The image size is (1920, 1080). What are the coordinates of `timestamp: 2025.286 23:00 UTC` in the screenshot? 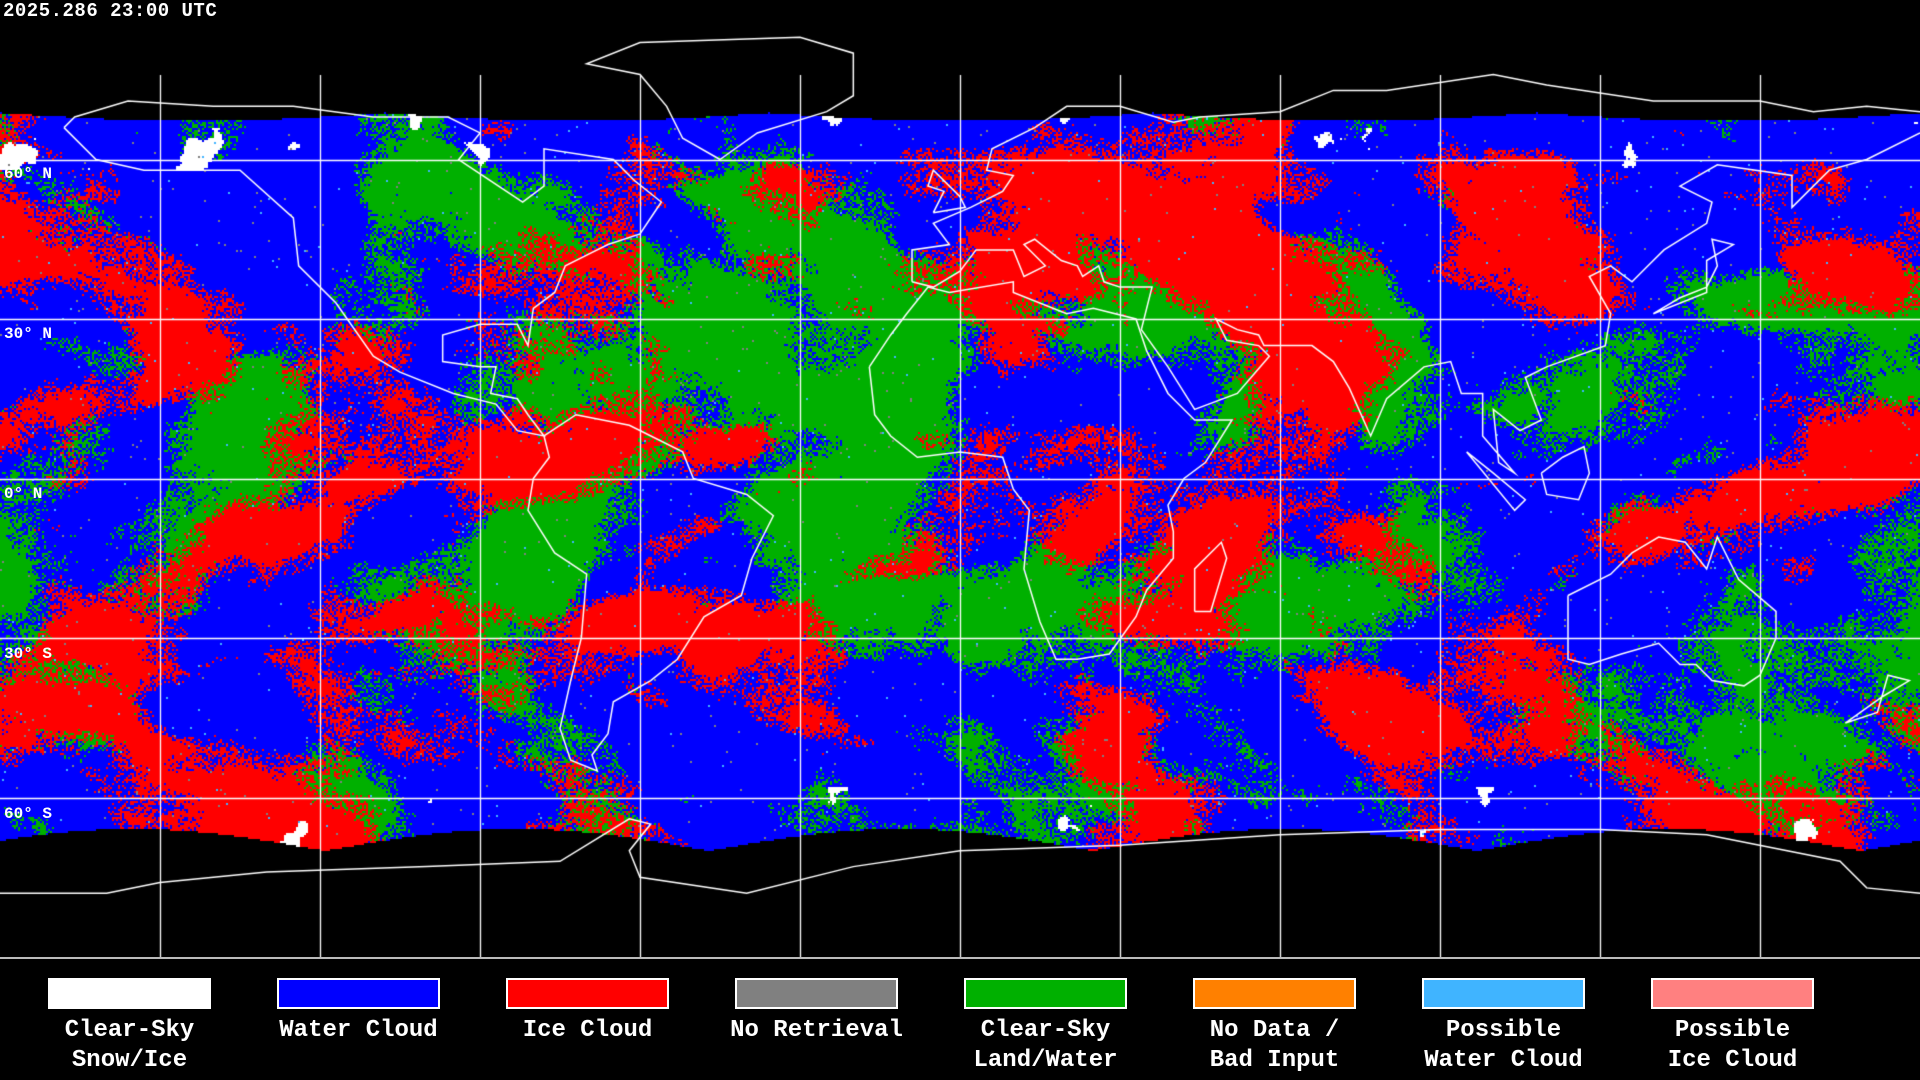 It's located at (110, 11).